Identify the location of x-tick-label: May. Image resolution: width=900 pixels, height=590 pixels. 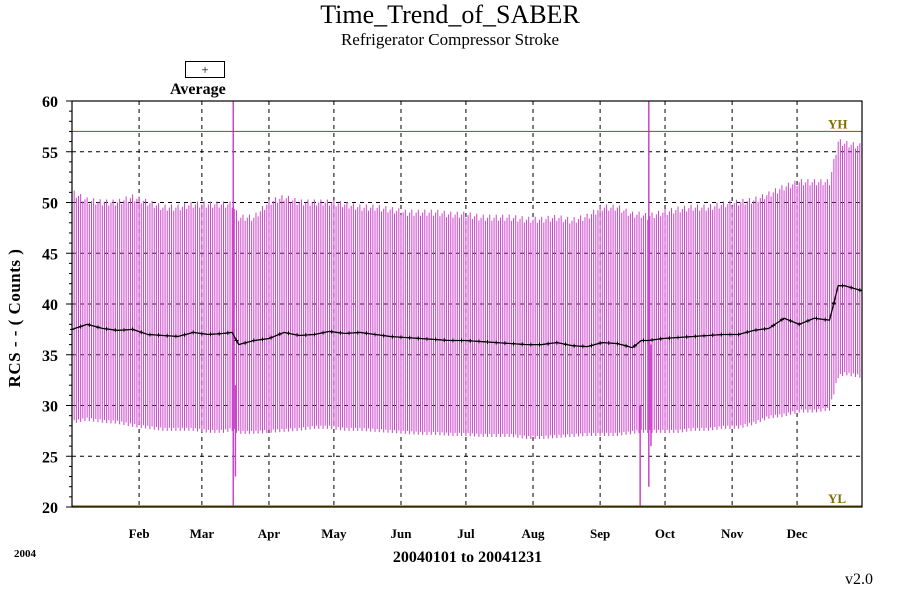
(334, 533).